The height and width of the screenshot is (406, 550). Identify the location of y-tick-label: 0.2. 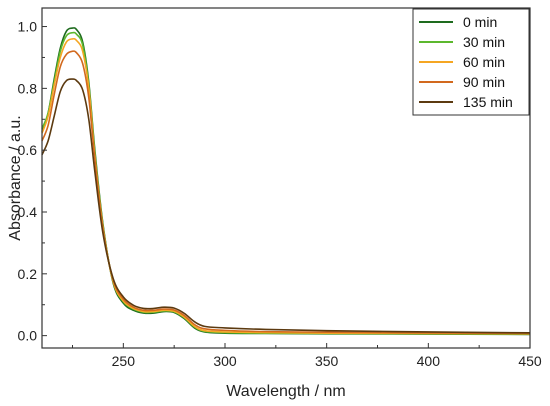
(28, 274).